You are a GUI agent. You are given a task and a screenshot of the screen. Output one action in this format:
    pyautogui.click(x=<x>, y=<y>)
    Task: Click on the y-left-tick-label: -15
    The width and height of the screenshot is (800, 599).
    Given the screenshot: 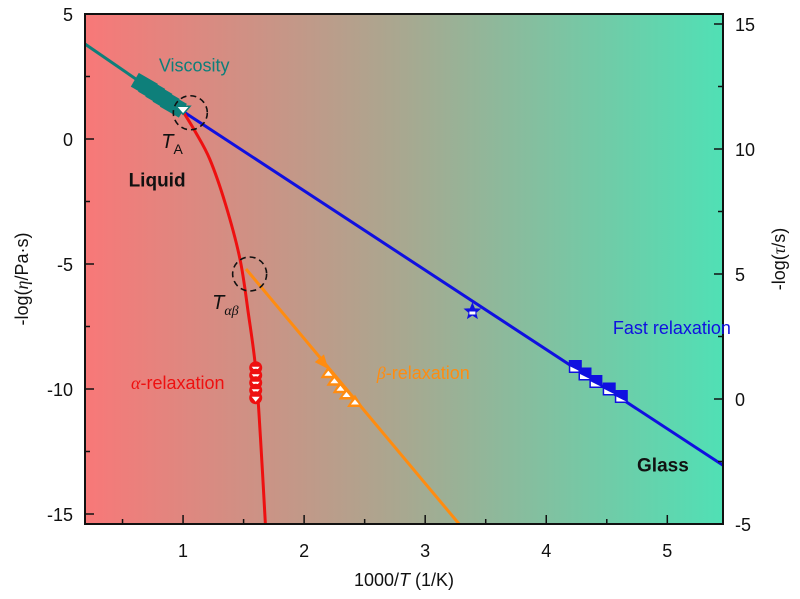 What is the action you would take?
    pyautogui.click(x=60, y=515)
    